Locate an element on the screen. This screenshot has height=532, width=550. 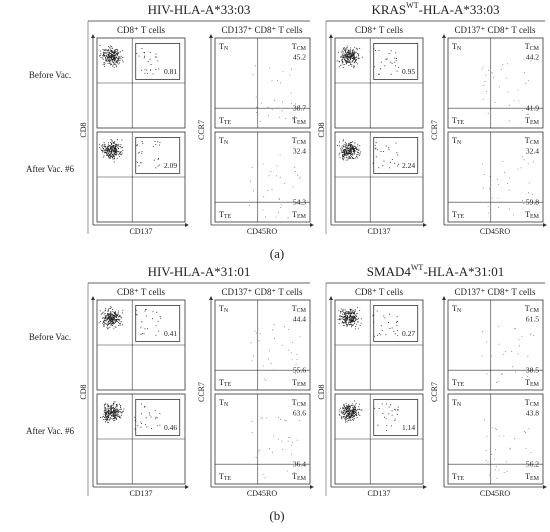
gate-value: 0.27 is located at coordinates (408, 333).